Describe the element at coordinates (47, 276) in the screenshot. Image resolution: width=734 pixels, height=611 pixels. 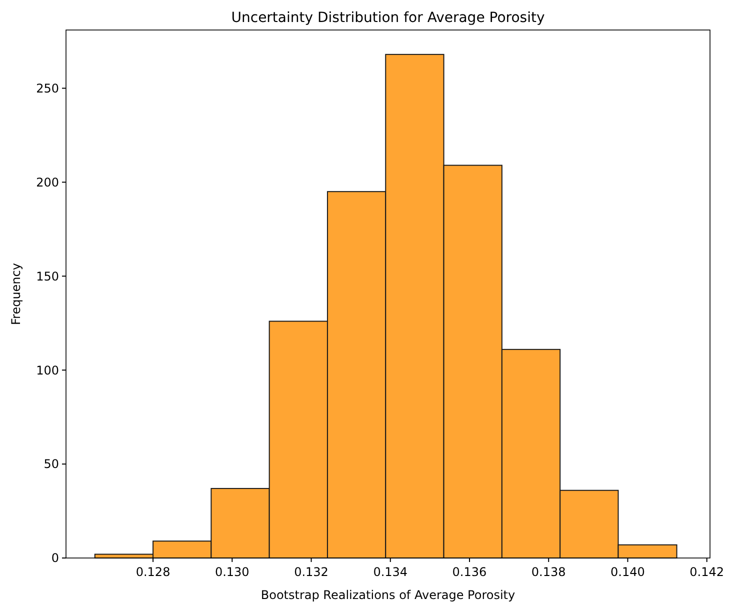
I see `y-tick-label: 150` at that location.